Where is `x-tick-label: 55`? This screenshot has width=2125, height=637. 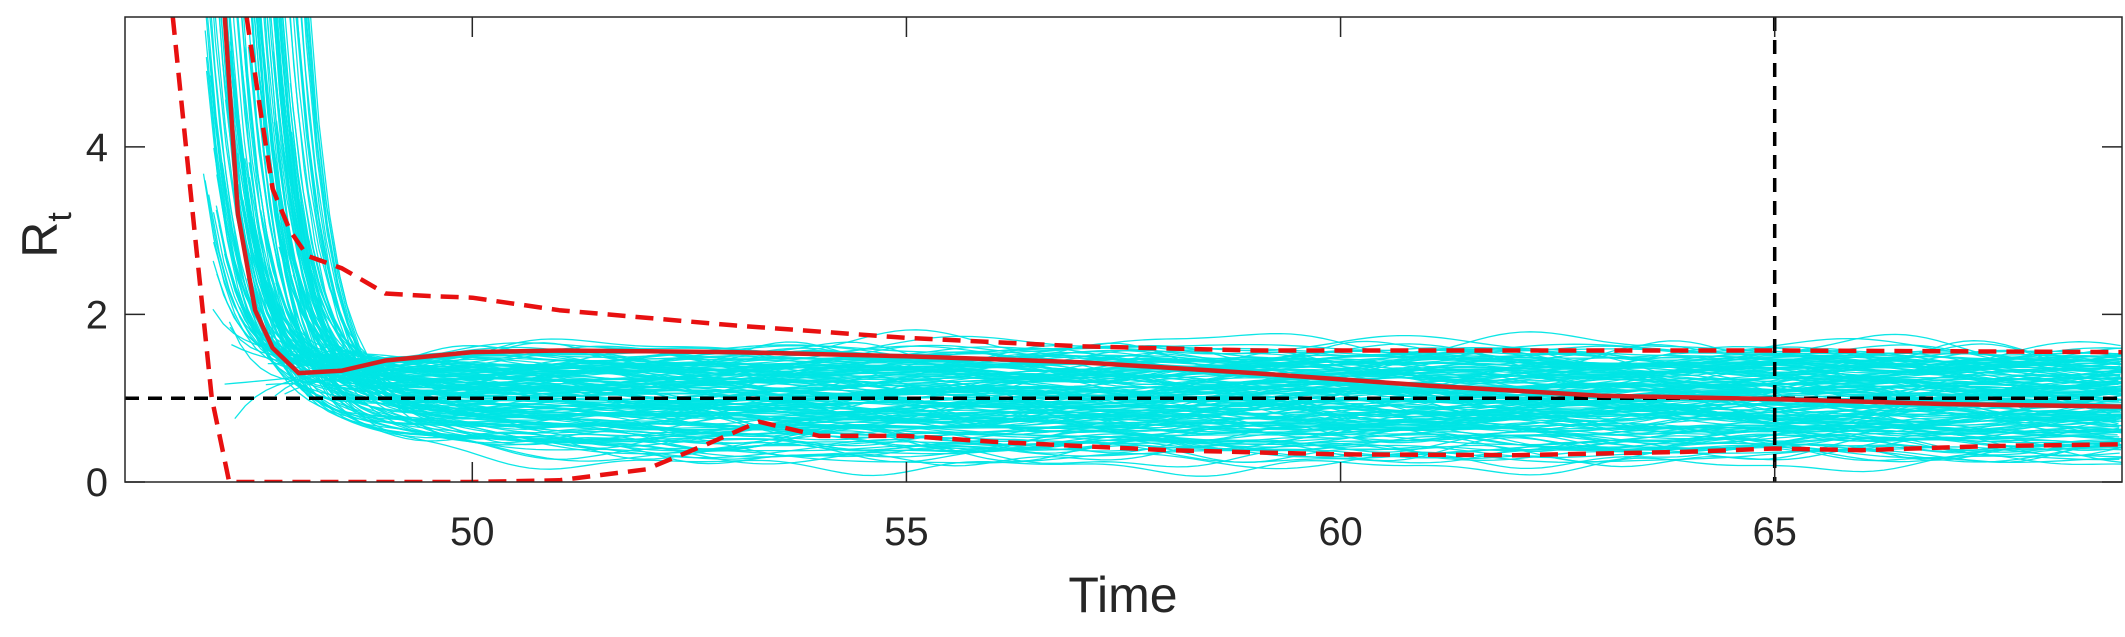
x-tick-label: 55 is located at coordinates (906, 532).